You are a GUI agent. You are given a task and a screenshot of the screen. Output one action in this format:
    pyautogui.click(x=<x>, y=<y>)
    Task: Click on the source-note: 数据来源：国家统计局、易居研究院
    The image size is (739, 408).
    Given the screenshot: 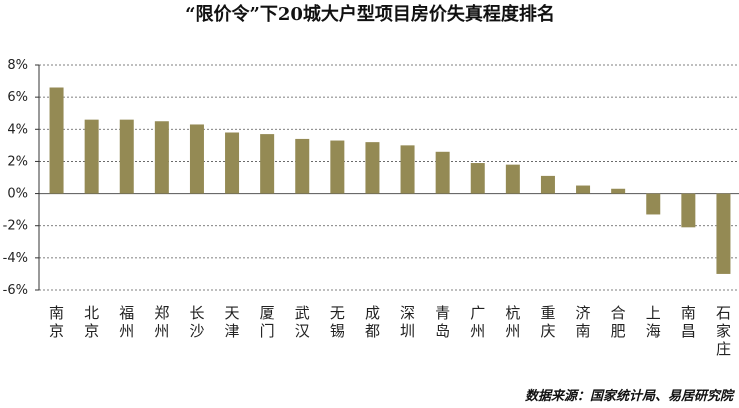 What is the action you would take?
    pyautogui.click(x=630, y=396)
    